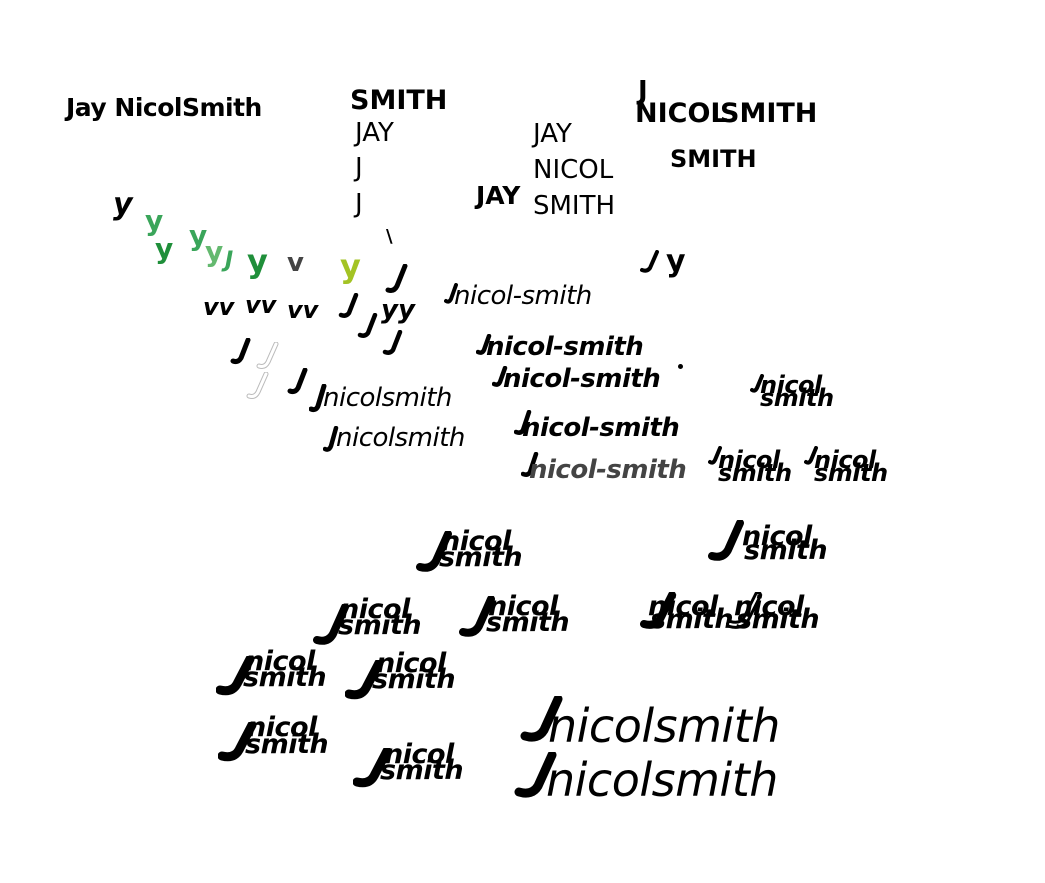 The image size is (1045, 883). What do you see at coordinates (662, 780) in the screenshot?
I see `wordmark-large-2: nicolsmith` at bounding box center [662, 780].